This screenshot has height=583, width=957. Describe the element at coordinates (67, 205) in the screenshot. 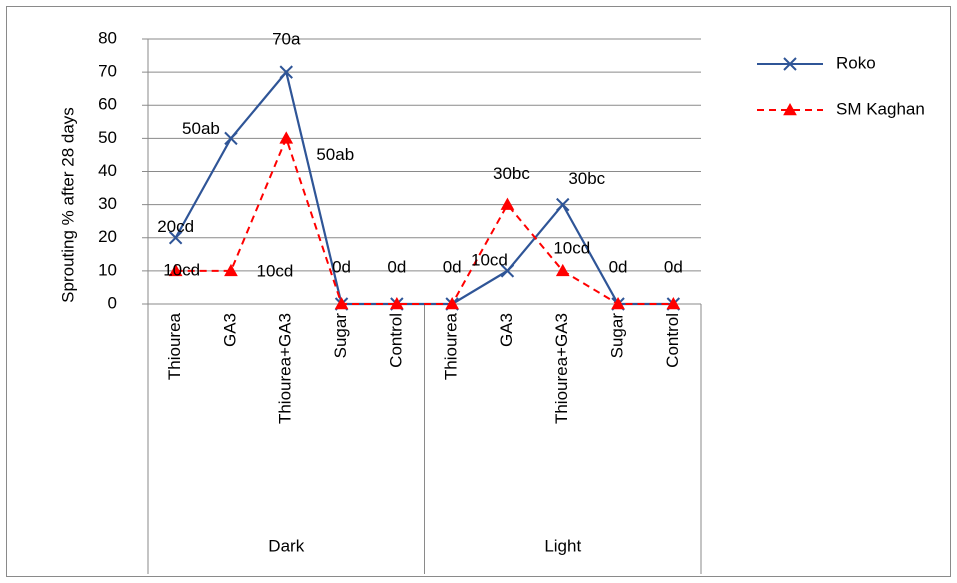

I see `y-axis-title: Sprouting % after 28 days` at that location.